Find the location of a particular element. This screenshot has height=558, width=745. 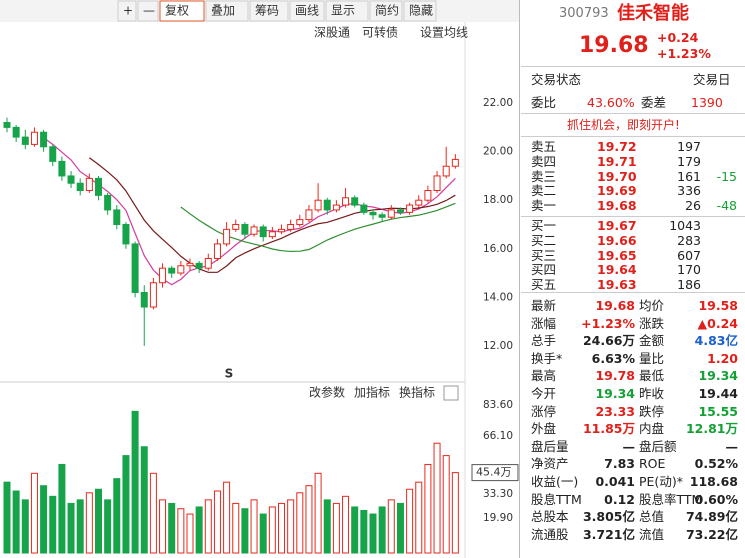

stat-value: 19.78 is located at coordinates (615, 376).